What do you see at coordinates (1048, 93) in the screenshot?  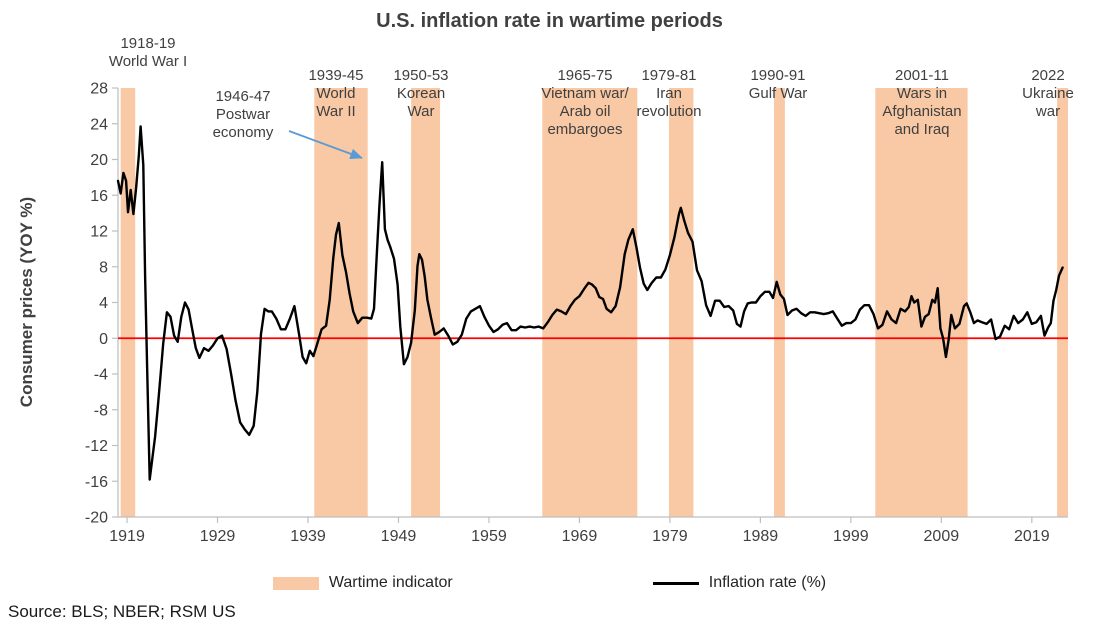 I see `wartime-band-label: 2022 Ukraine war` at bounding box center [1048, 93].